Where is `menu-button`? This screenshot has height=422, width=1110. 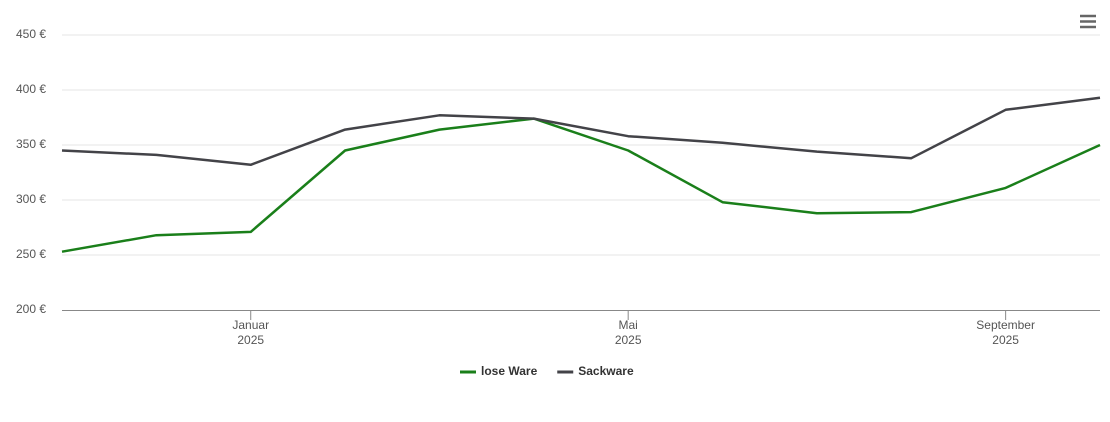 menu-button is located at coordinates (1088, 22).